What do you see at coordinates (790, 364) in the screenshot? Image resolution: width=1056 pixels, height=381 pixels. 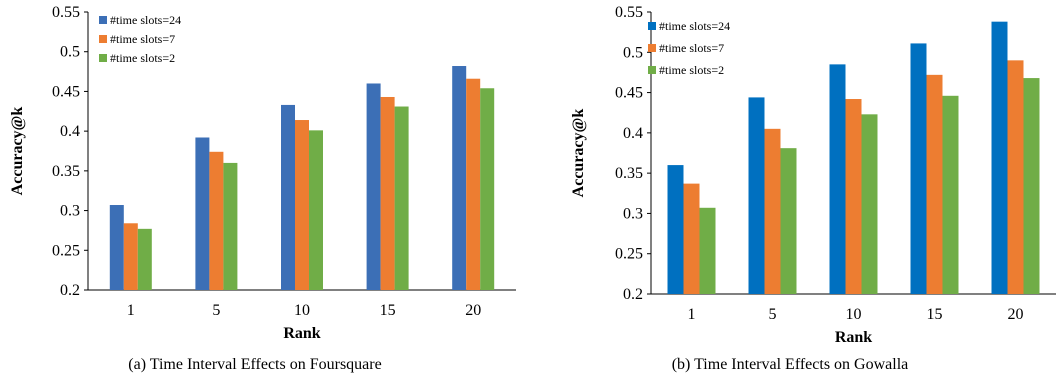 I see `figure-caption: (b) Time Interval Effects on Gowalla` at bounding box center [790, 364].